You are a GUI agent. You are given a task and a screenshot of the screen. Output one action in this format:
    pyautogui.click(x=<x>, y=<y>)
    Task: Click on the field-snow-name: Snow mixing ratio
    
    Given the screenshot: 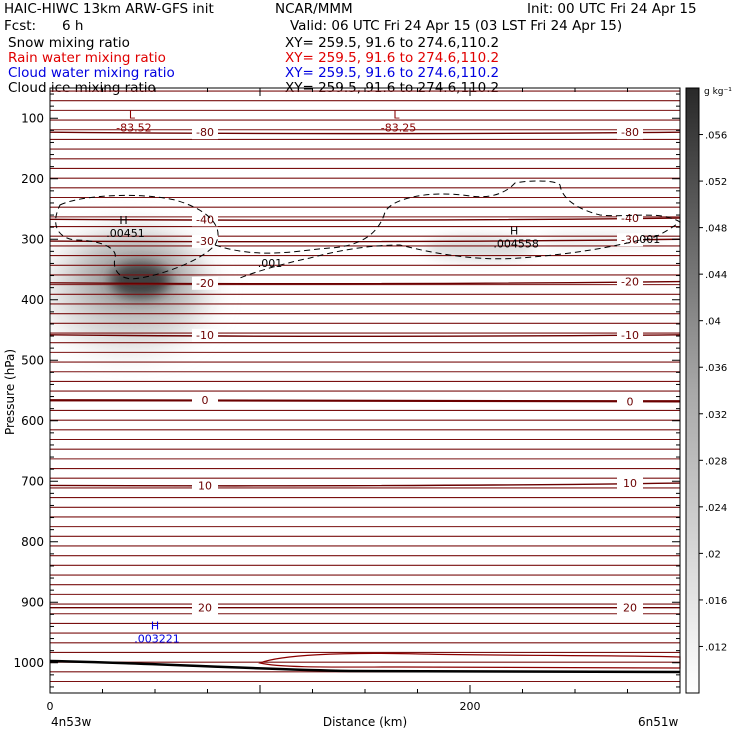 What is the action you would take?
    pyautogui.click(x=69, y=43)
    